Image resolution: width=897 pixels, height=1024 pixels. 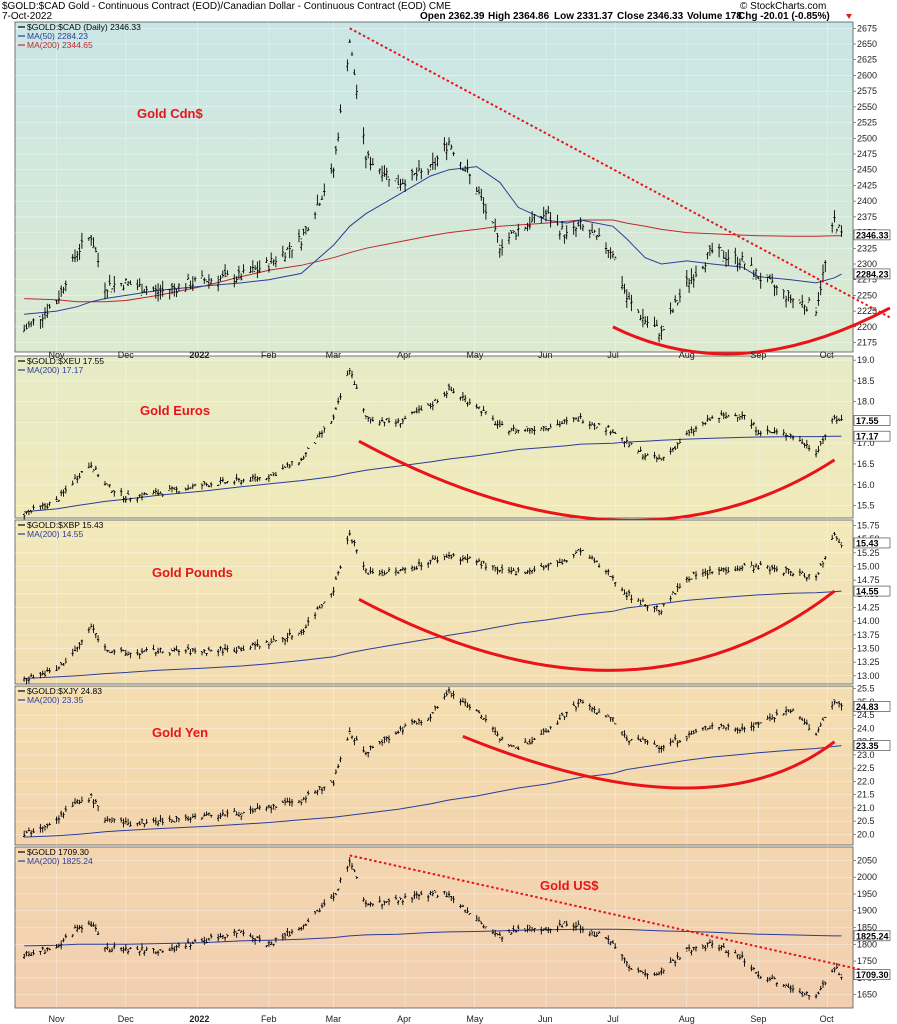 I want to click on x-axis-label: Sep, so click(x=758, y=1019).